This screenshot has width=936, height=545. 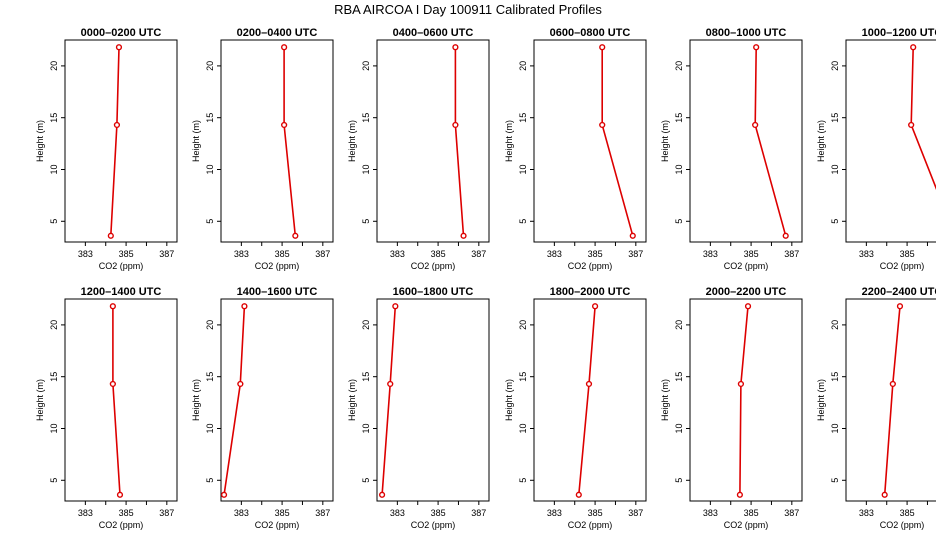 What do you see at coordinates (746, 33) in the screenshot?
I see `panel-title: 0800–1000 UTC` at bounding box center [746, 33].